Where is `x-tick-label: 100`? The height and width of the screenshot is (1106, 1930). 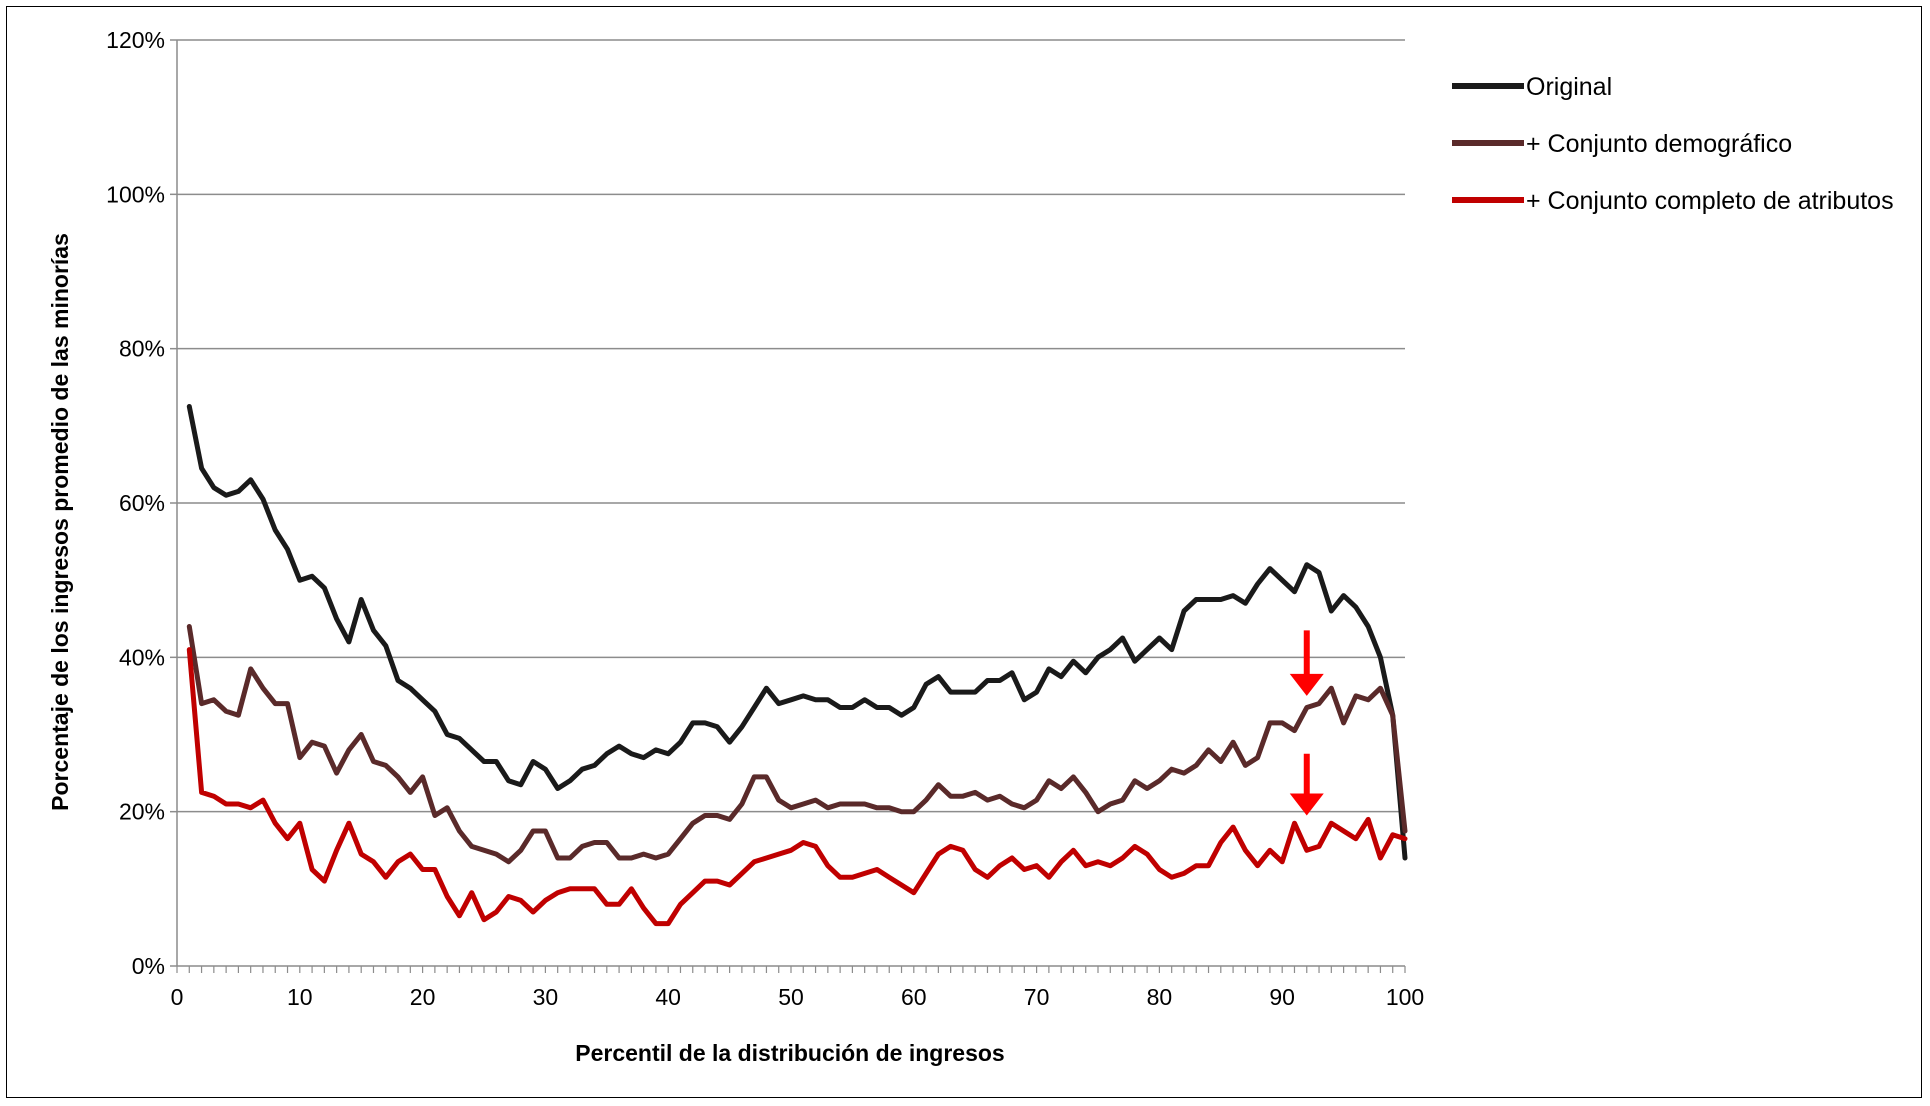 x-tick-label: 100 is located at coordinates (1405, 997).